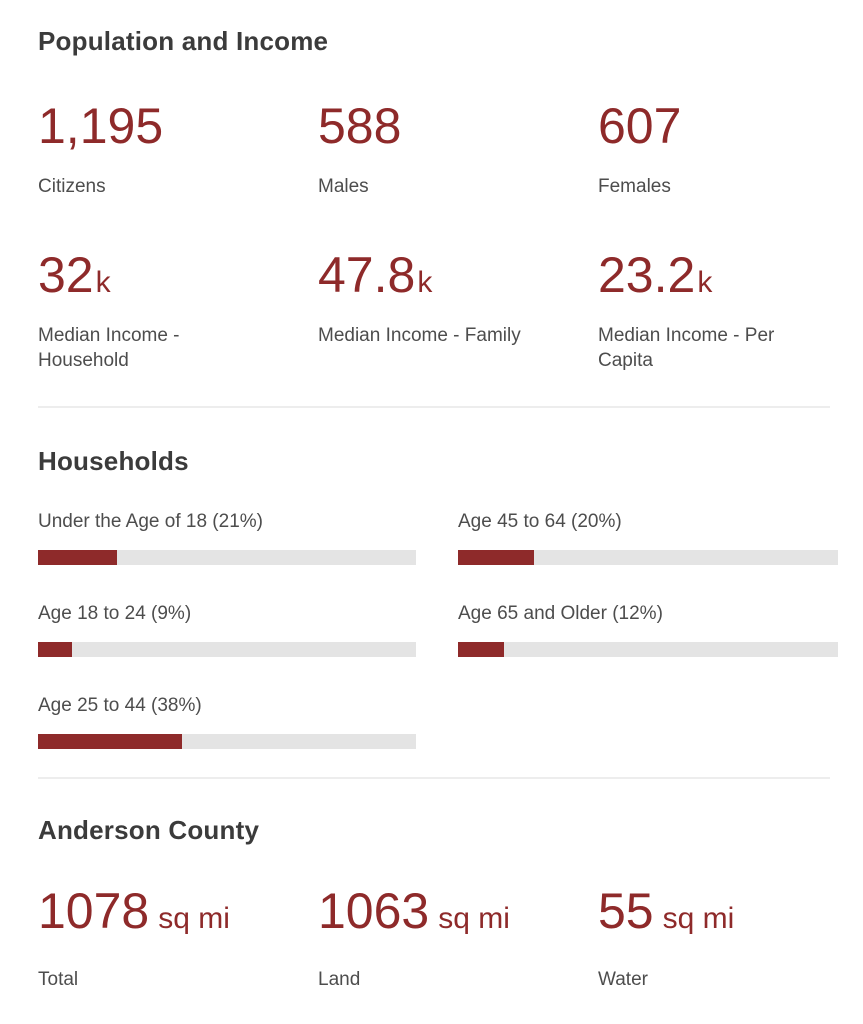 The height and width of the screenshot is (1024, 863). What do you see at coordinates (227, 558) in the screenshot?
I see `household-bar-under-18-track` at bounding box center [227, 558].